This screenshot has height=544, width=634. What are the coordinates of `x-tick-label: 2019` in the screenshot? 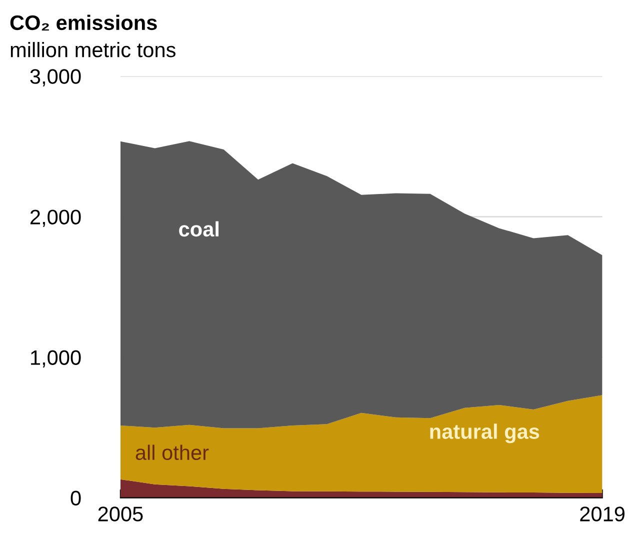 It's located at (602, 514).